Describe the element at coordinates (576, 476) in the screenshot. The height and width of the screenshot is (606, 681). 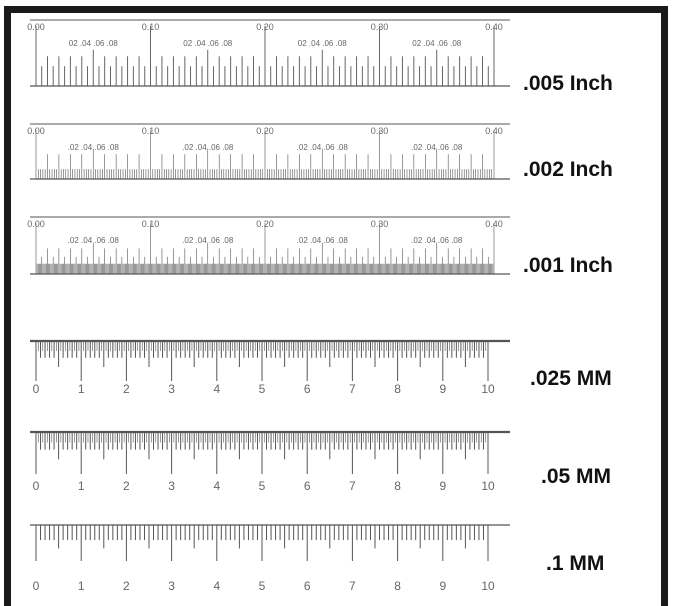
I see `scale-label-05-mm: .05 MM` at that location.